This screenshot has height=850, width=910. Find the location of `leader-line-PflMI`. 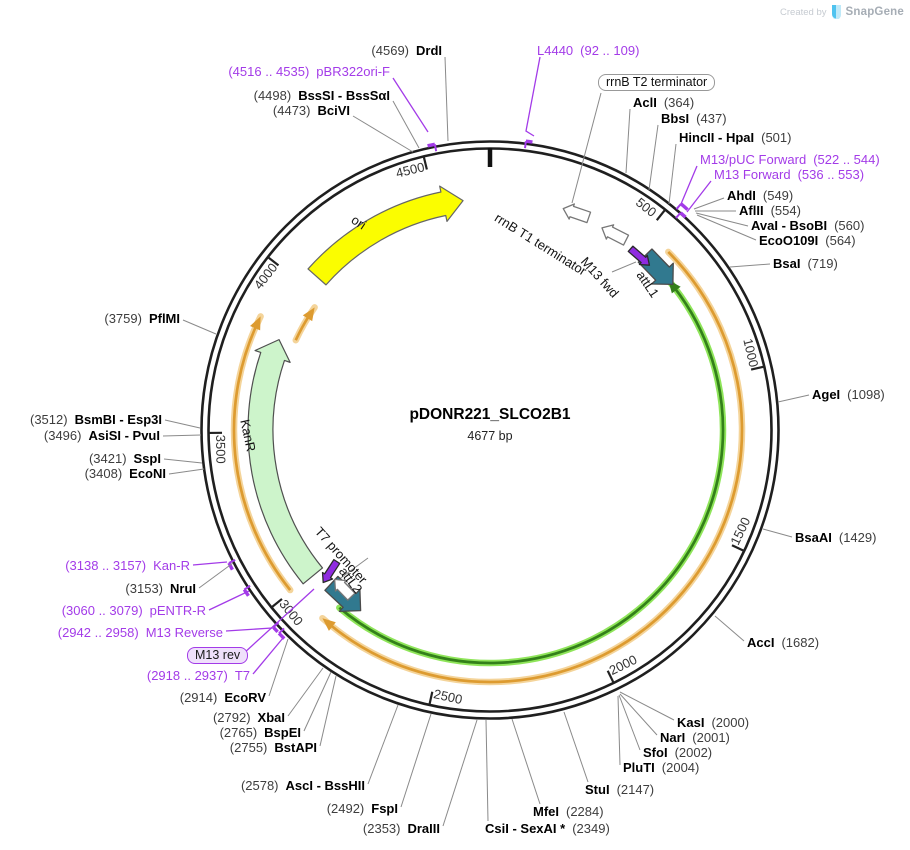

leader-line-PflMI is located at coordinates (199, 327).